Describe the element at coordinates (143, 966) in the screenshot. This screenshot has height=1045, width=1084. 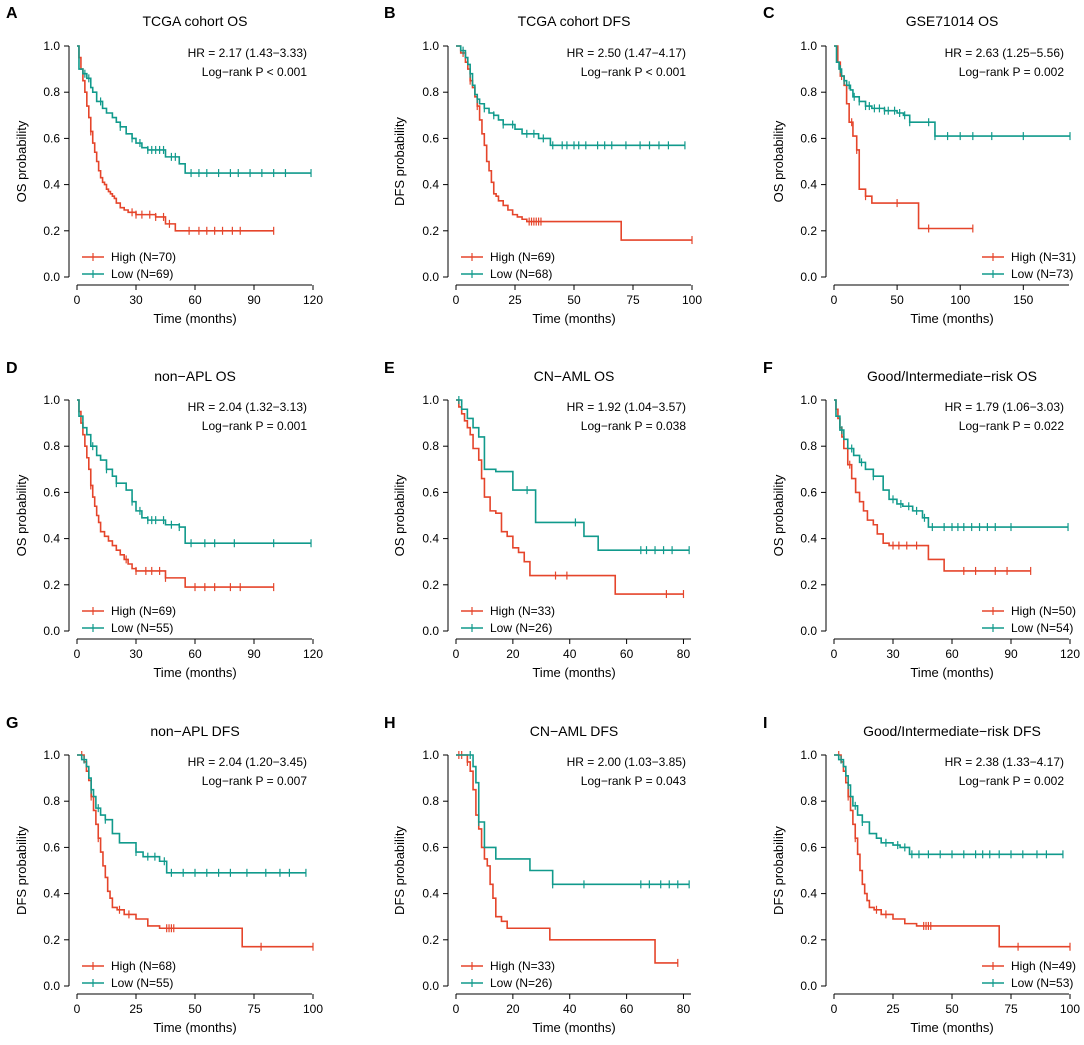
I see `legend-label-high: High (N=68)` at that location.